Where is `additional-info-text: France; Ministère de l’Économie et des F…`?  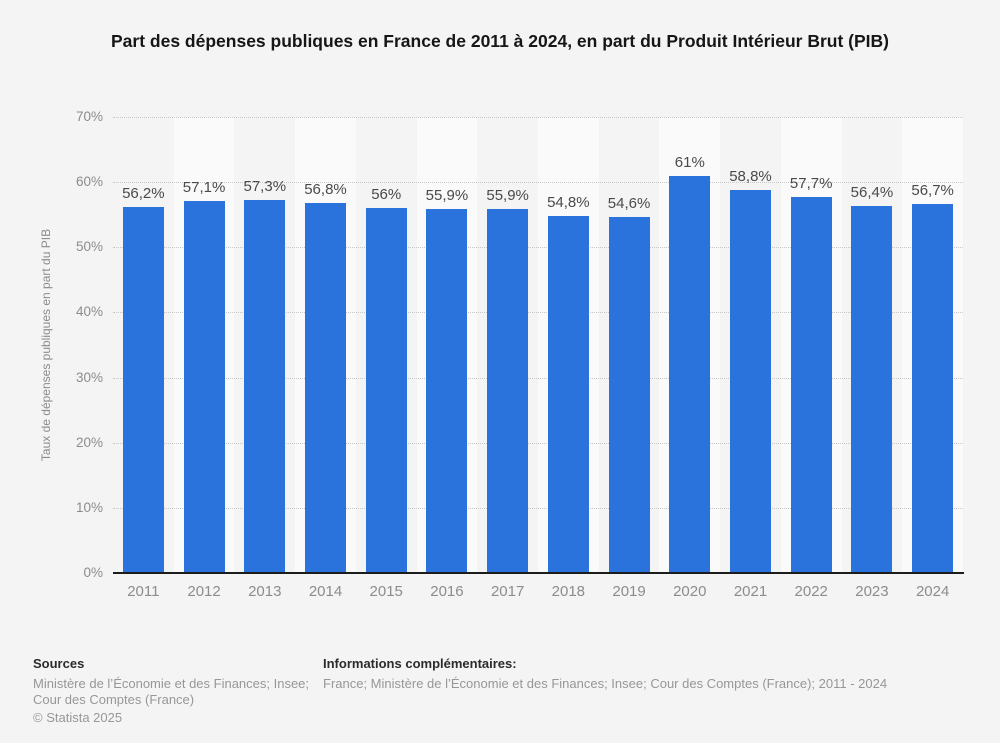 additional-info-text: France; Ministère de l’Économie et des F… is located at coordinates (605, 683).